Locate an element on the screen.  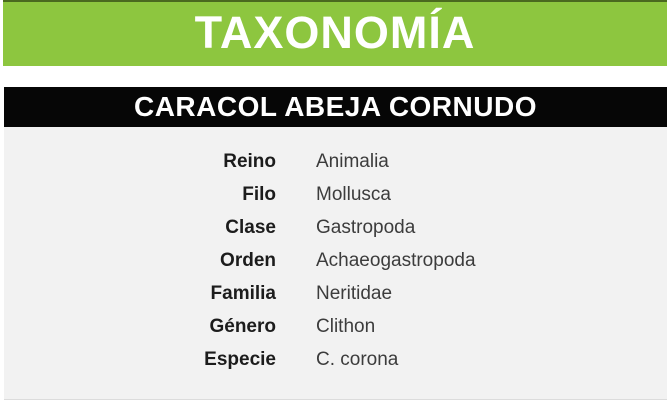
taxonomy-row: Género Clithon is located at coordinates (335, 326).